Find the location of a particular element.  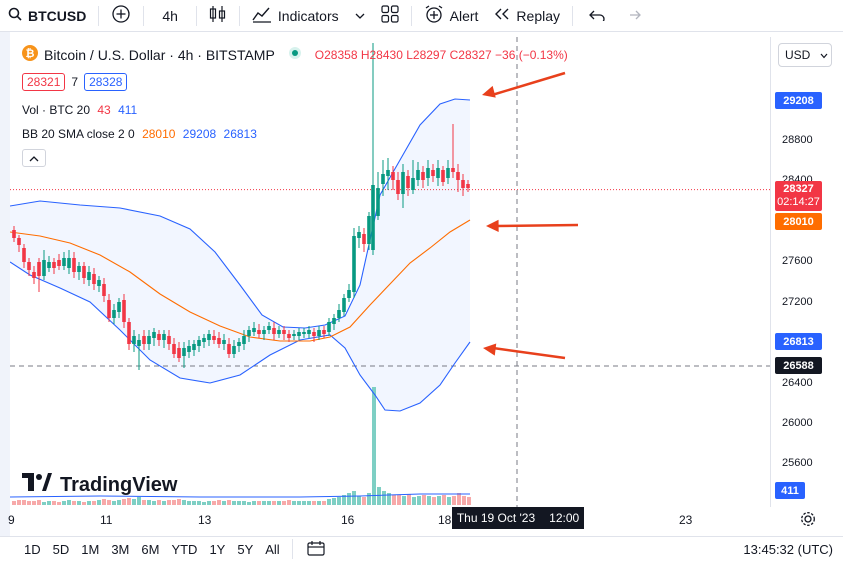

layout-button is located at coordinates (390, 16).